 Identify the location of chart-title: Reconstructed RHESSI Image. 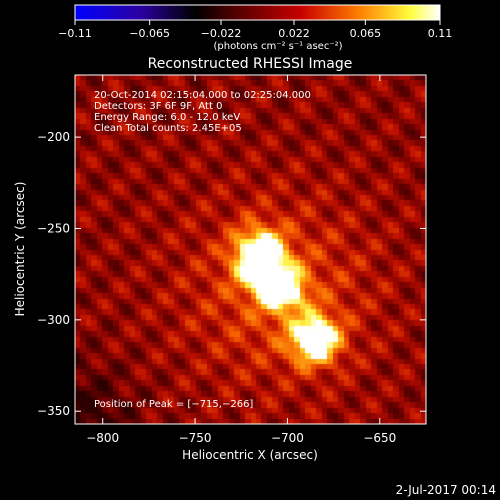
(250, 64).